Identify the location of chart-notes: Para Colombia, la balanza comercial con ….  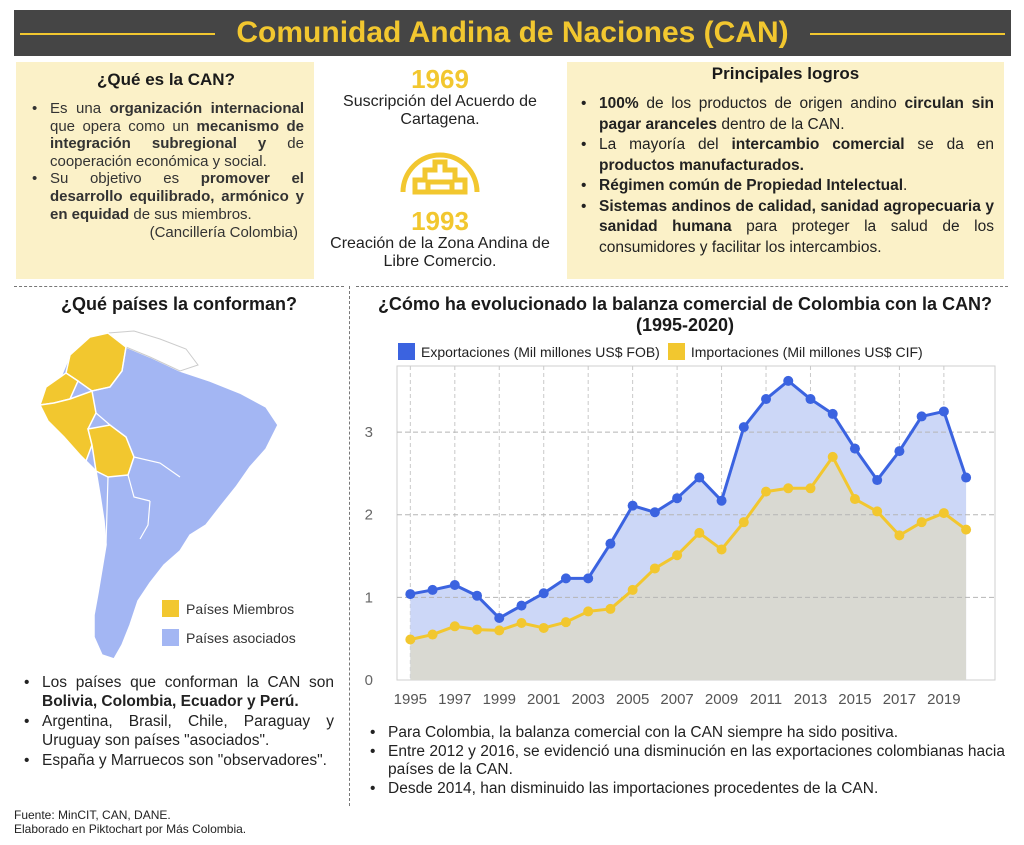
(685, 761).